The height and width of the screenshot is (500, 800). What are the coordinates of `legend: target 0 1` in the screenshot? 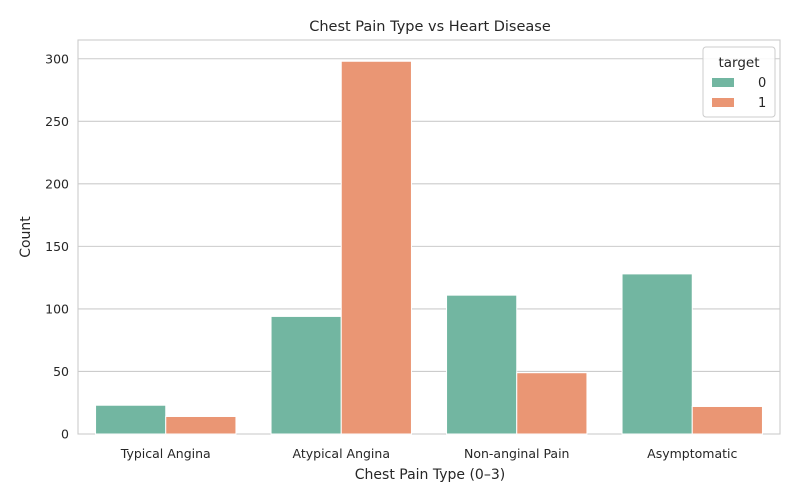 It's located at (739, 82).